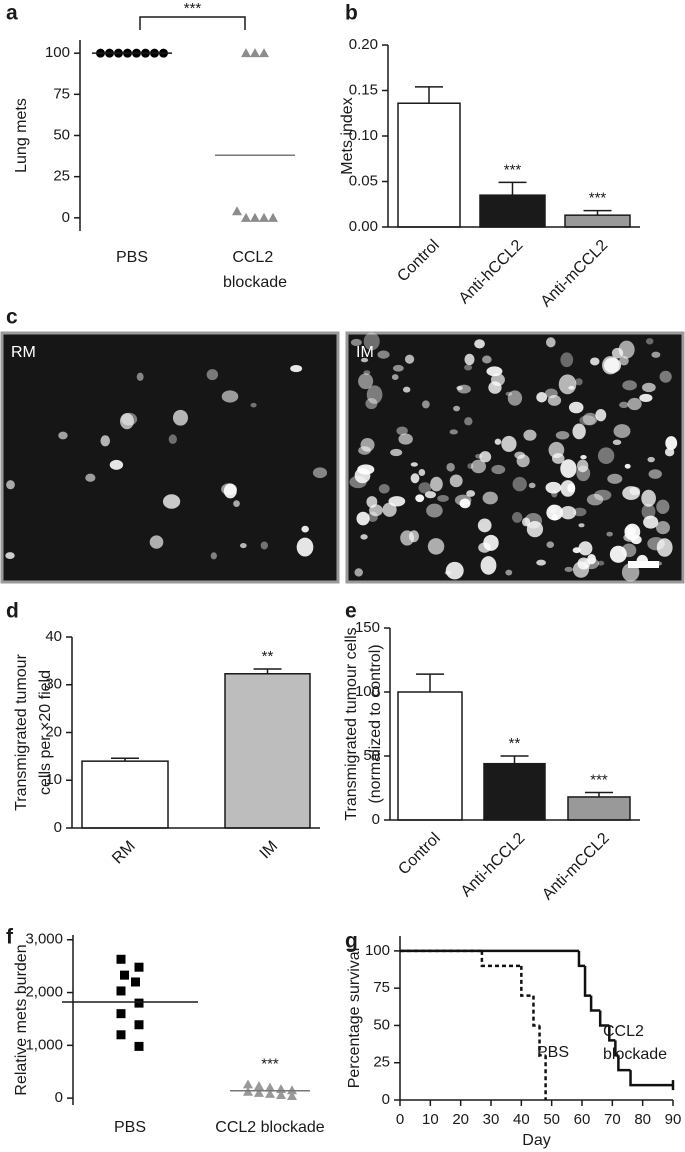 Image resolution: width=685 pixels, height=1152 pixels. Describe the element at coordinates (363, 89) in the screenshot. I see `y-tick-label: 0.15` at that location.